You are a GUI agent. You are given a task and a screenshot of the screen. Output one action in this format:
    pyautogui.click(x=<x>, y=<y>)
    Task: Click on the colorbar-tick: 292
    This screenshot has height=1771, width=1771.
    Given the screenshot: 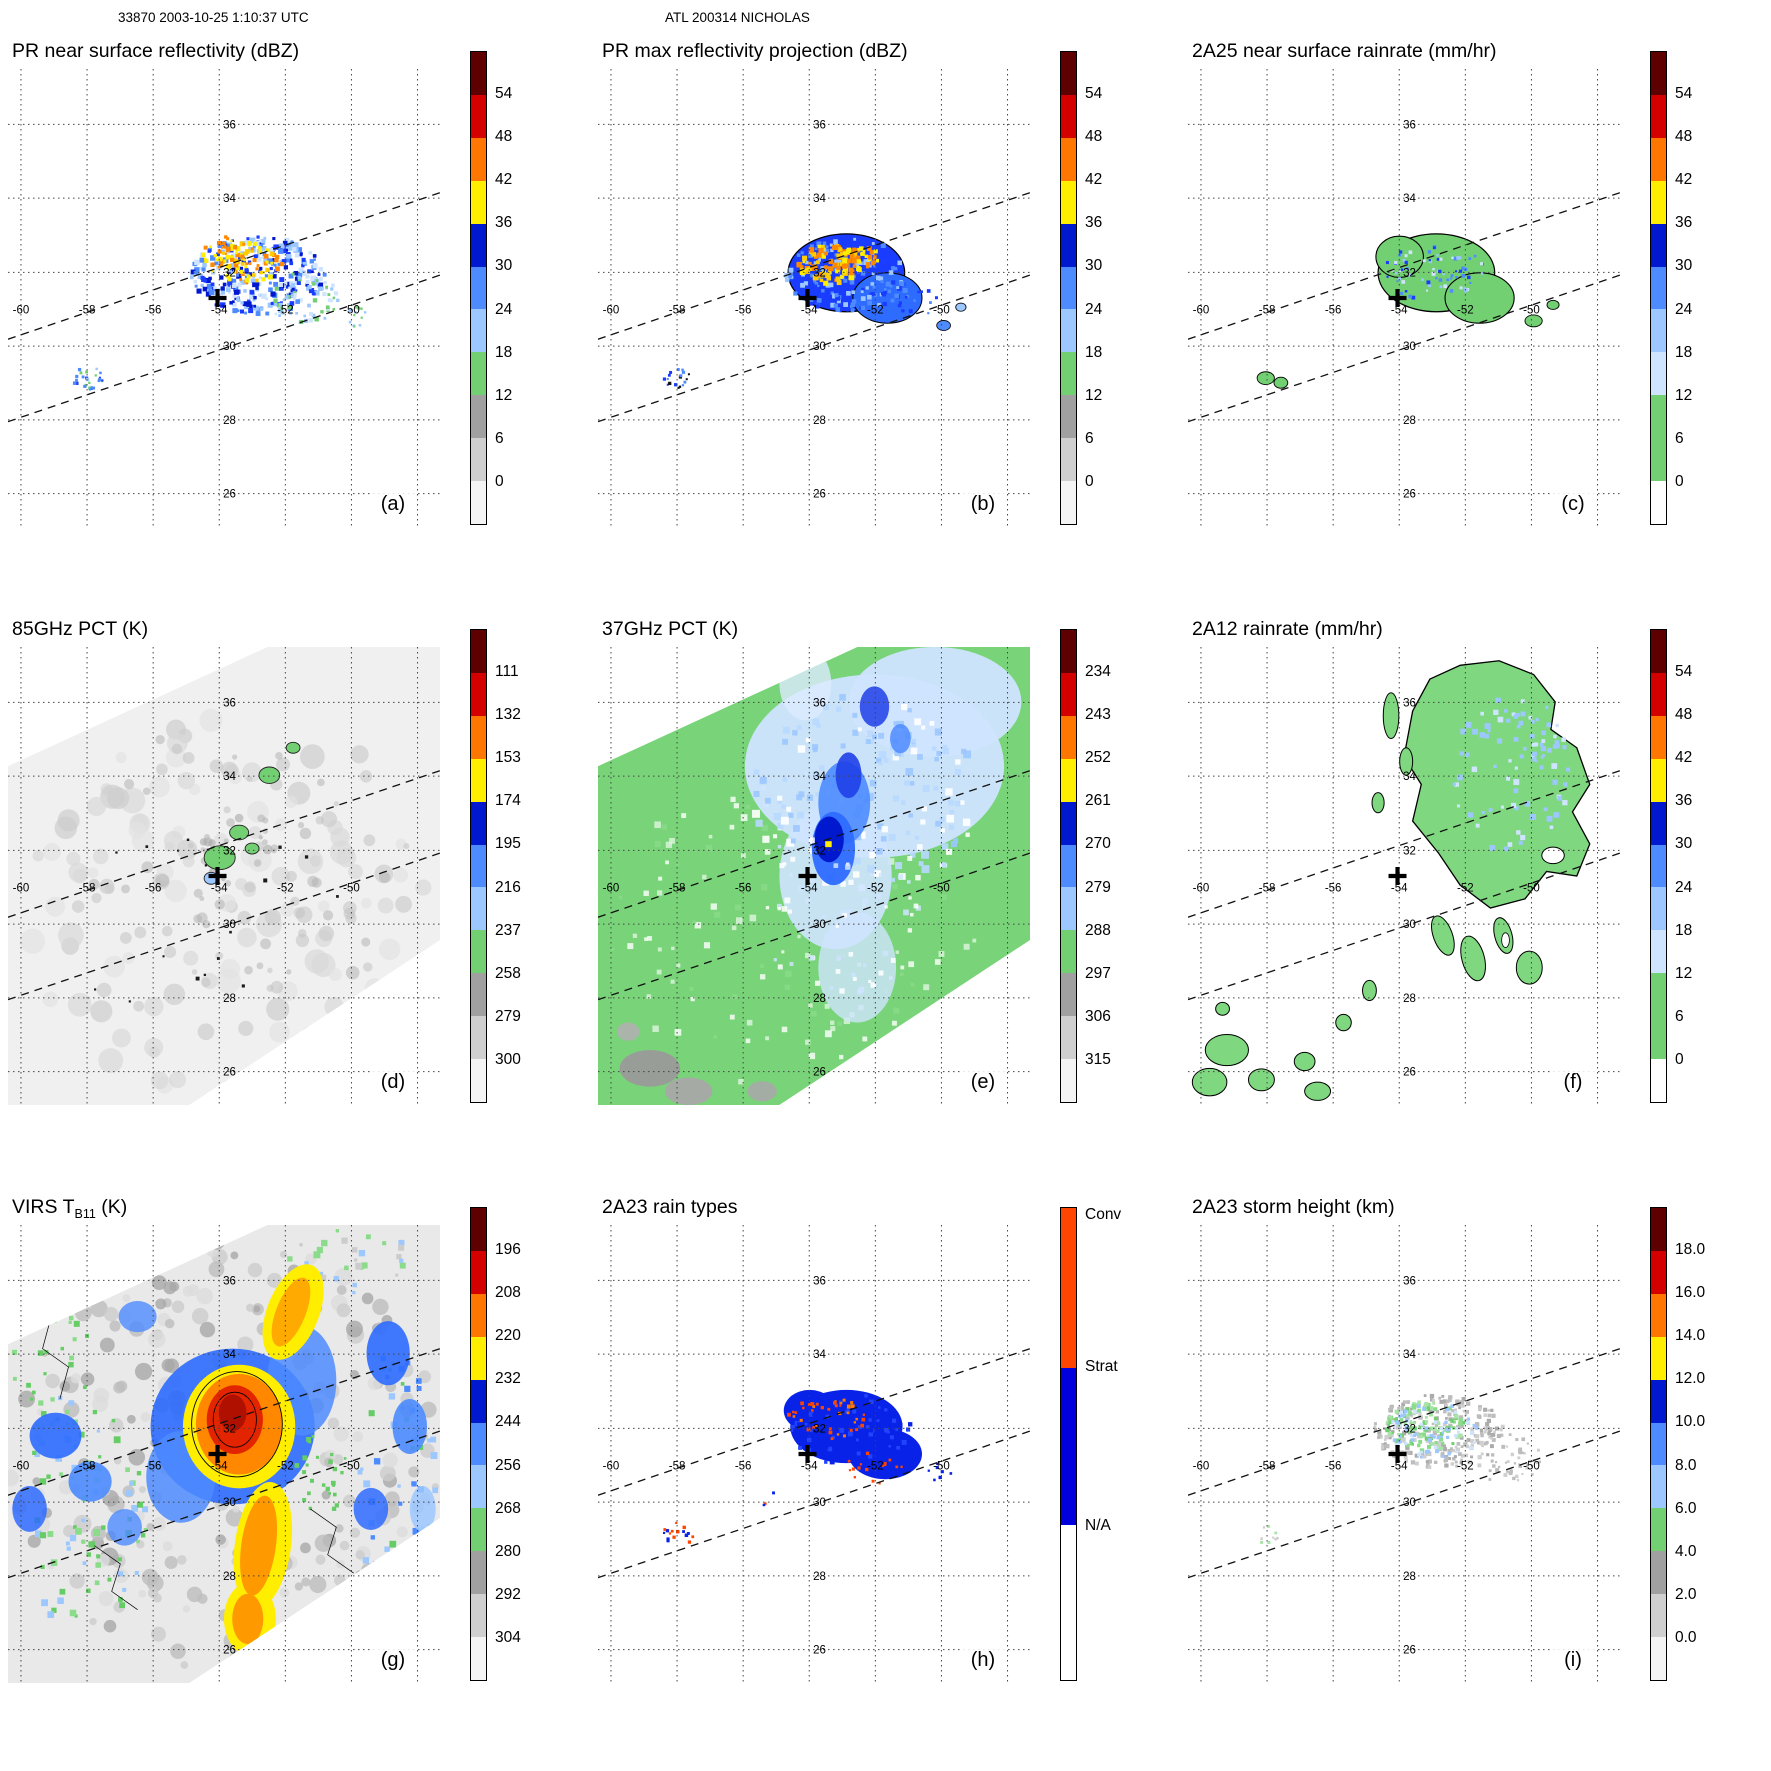 What is the action you would take?
    pyautogui.click(x=508, y=1594)
    